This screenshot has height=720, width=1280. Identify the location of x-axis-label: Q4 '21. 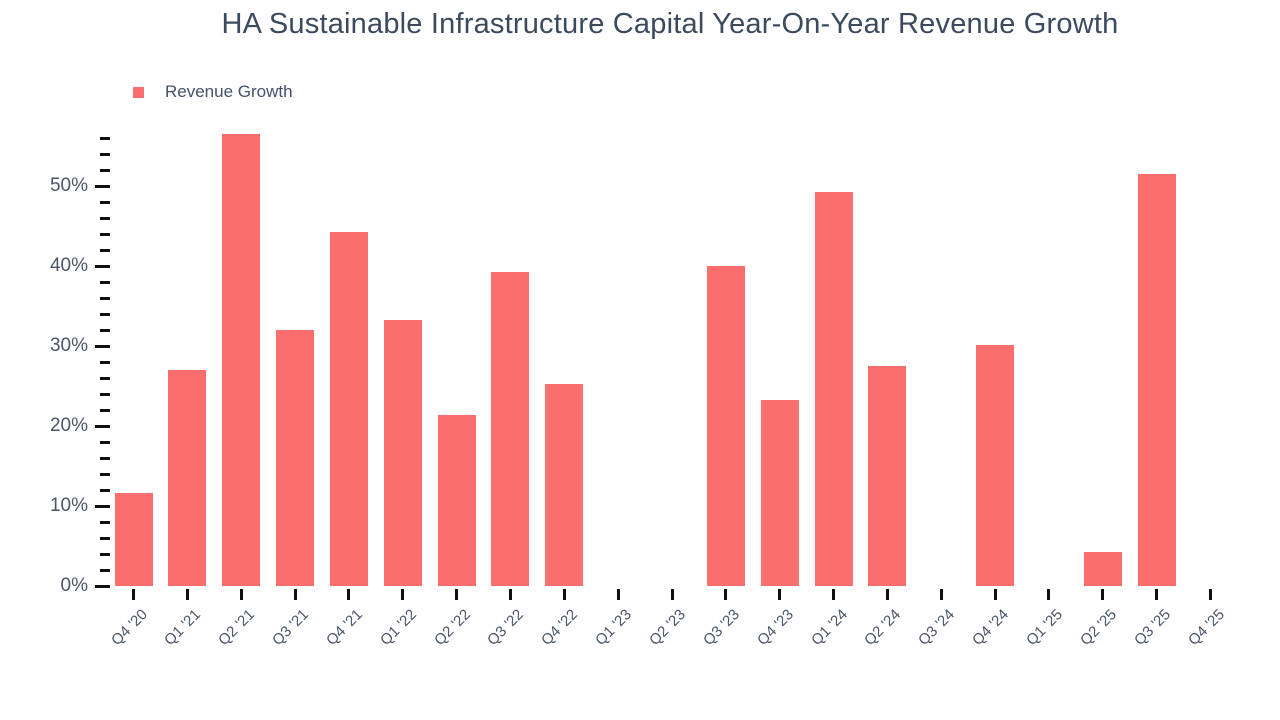
(344, 627).